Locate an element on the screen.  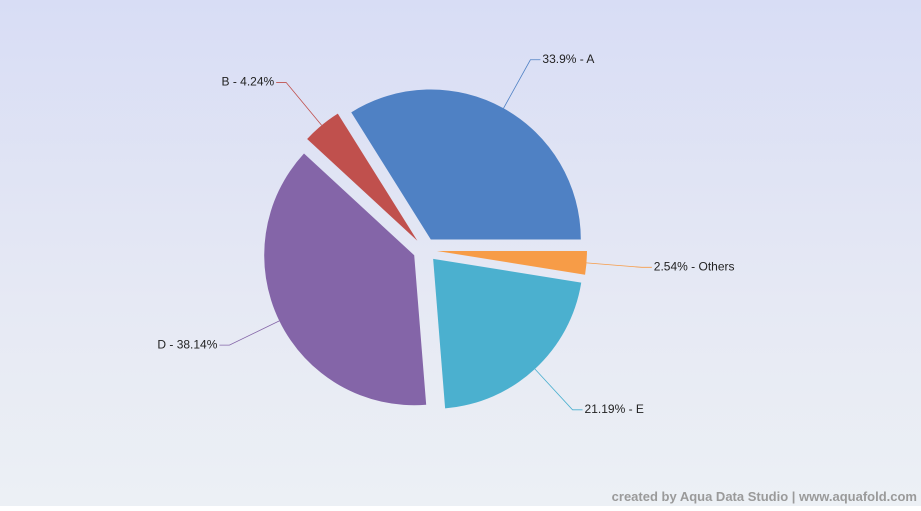
data-label: 21.19% - E is located at coordinates (614, 409).